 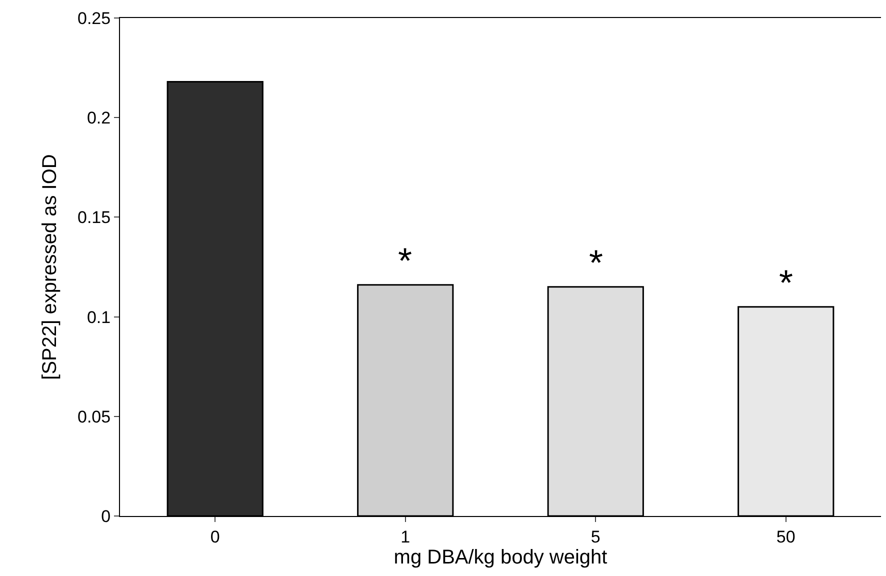 What do you see at coordinates (786, 536) in the screenshot?
I see `x-tick-label: 50` at bounding box center [786, 536].